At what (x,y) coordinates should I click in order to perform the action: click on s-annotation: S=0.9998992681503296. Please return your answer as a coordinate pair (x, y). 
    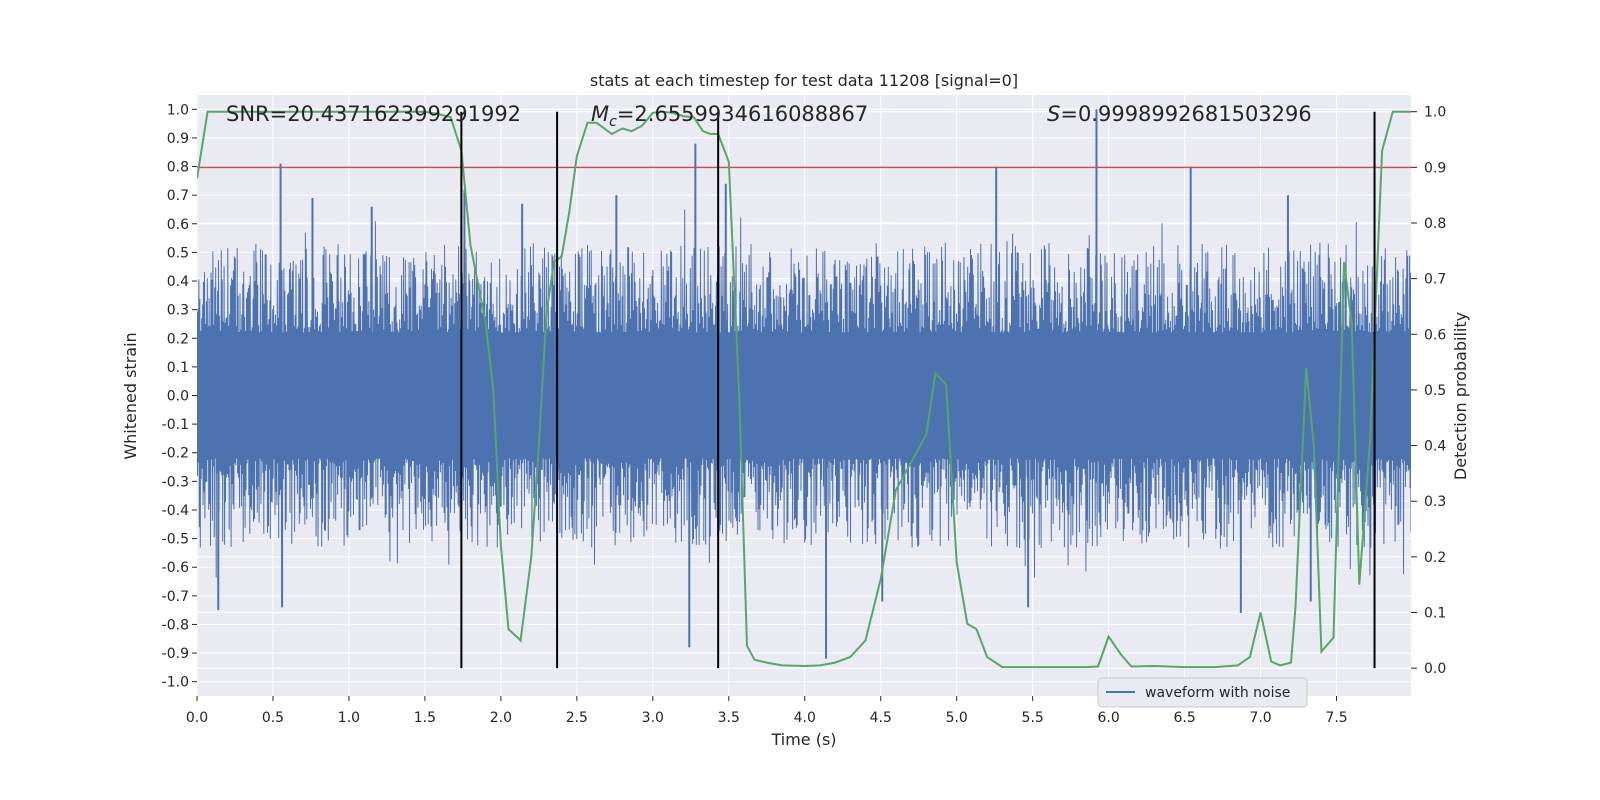
    Looking at the image, I should click on (1179, 114).